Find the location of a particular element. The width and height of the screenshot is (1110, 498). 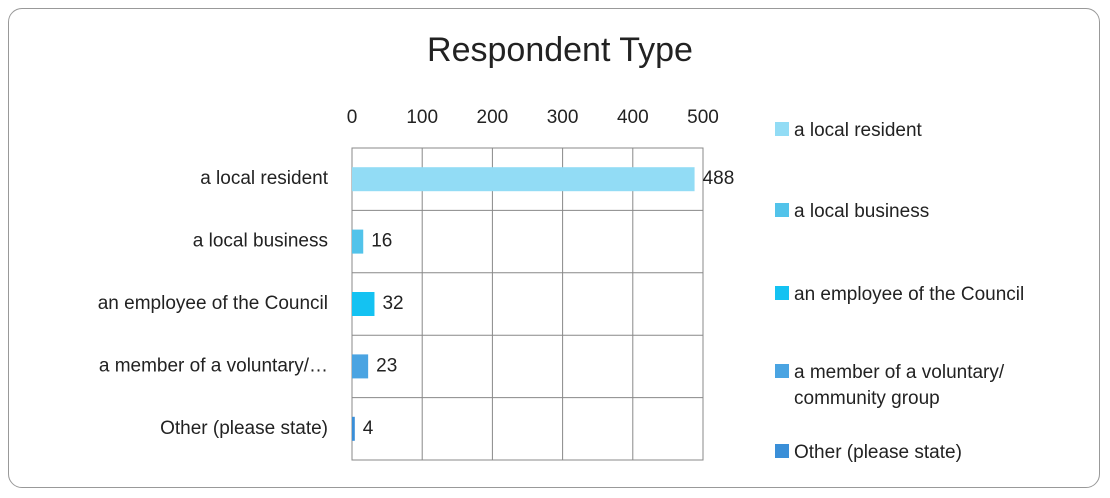

x-tick-label: 400 is located at coordinates (633, 117).